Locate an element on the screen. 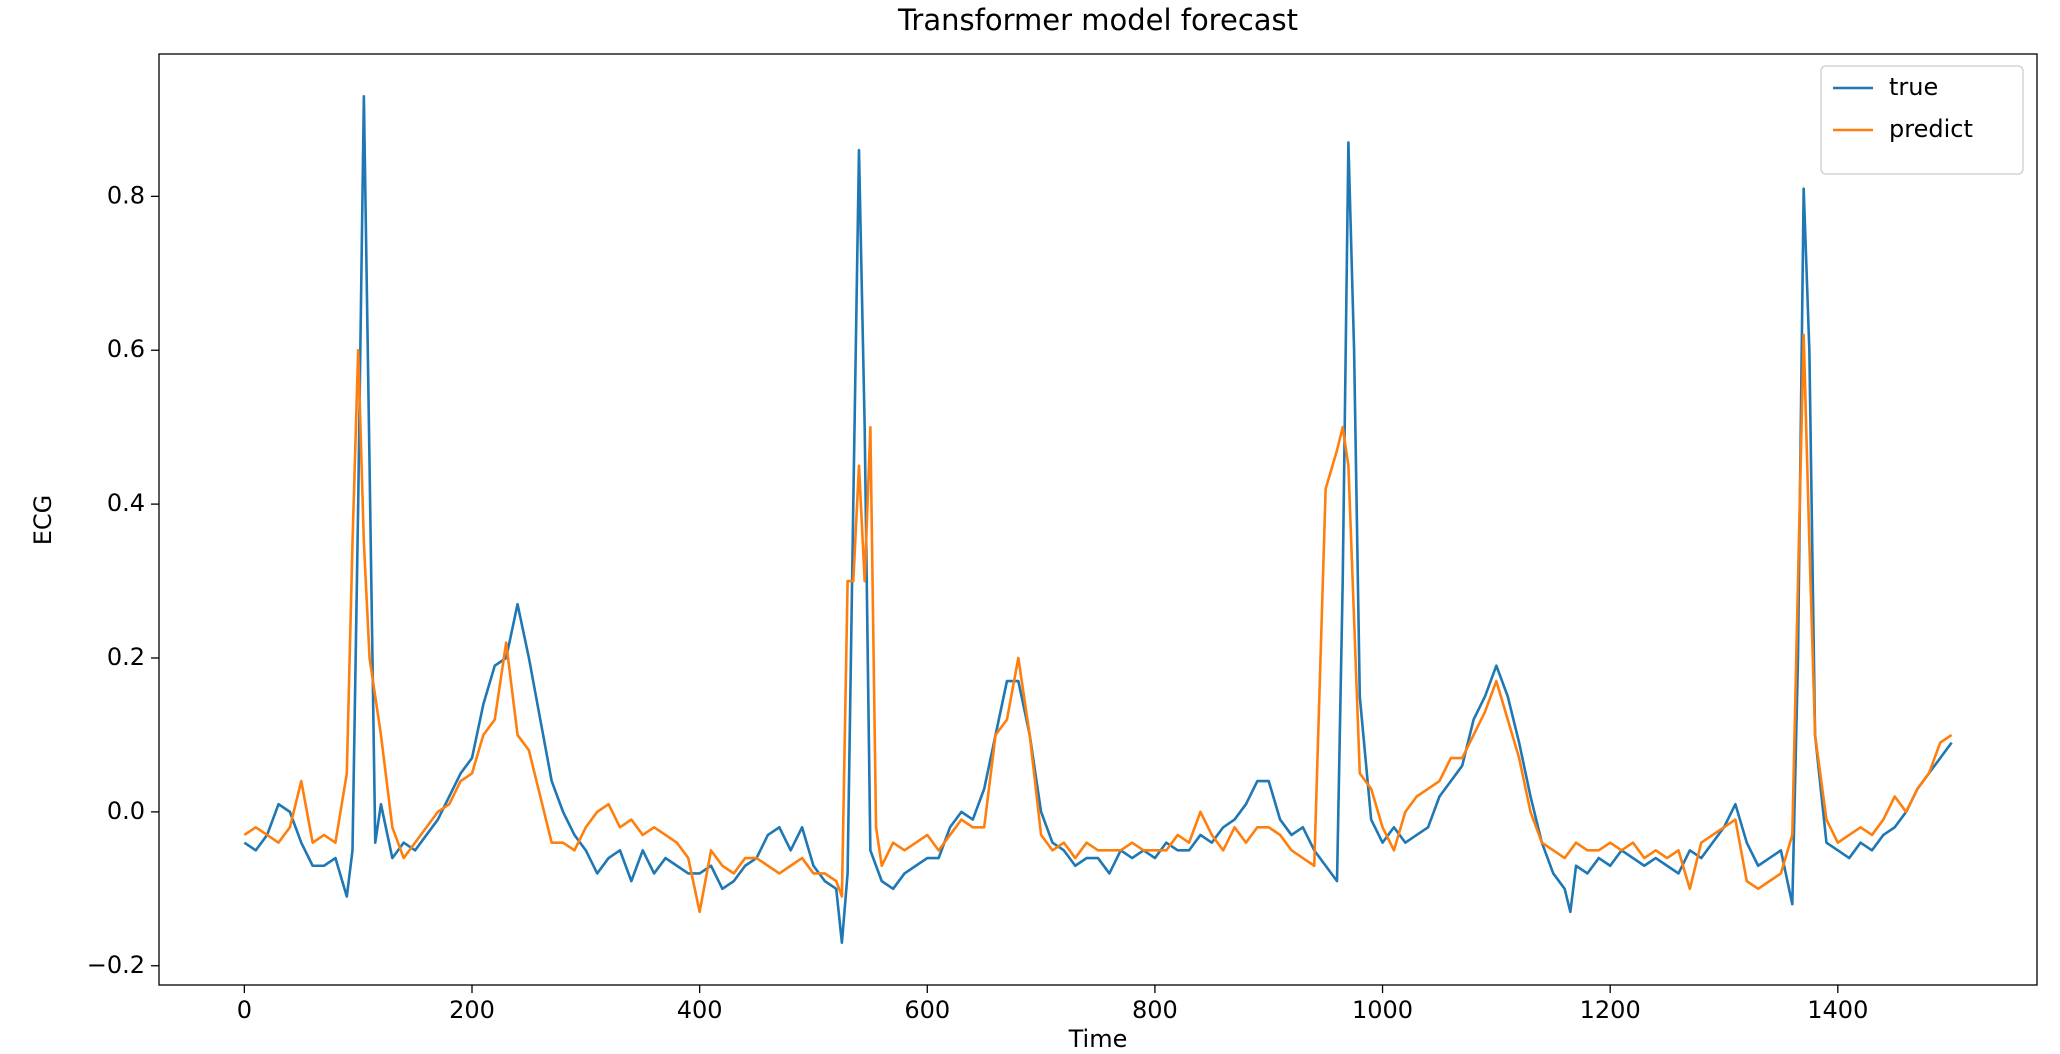  legend-label: true is located at coordinates (1913, 87).